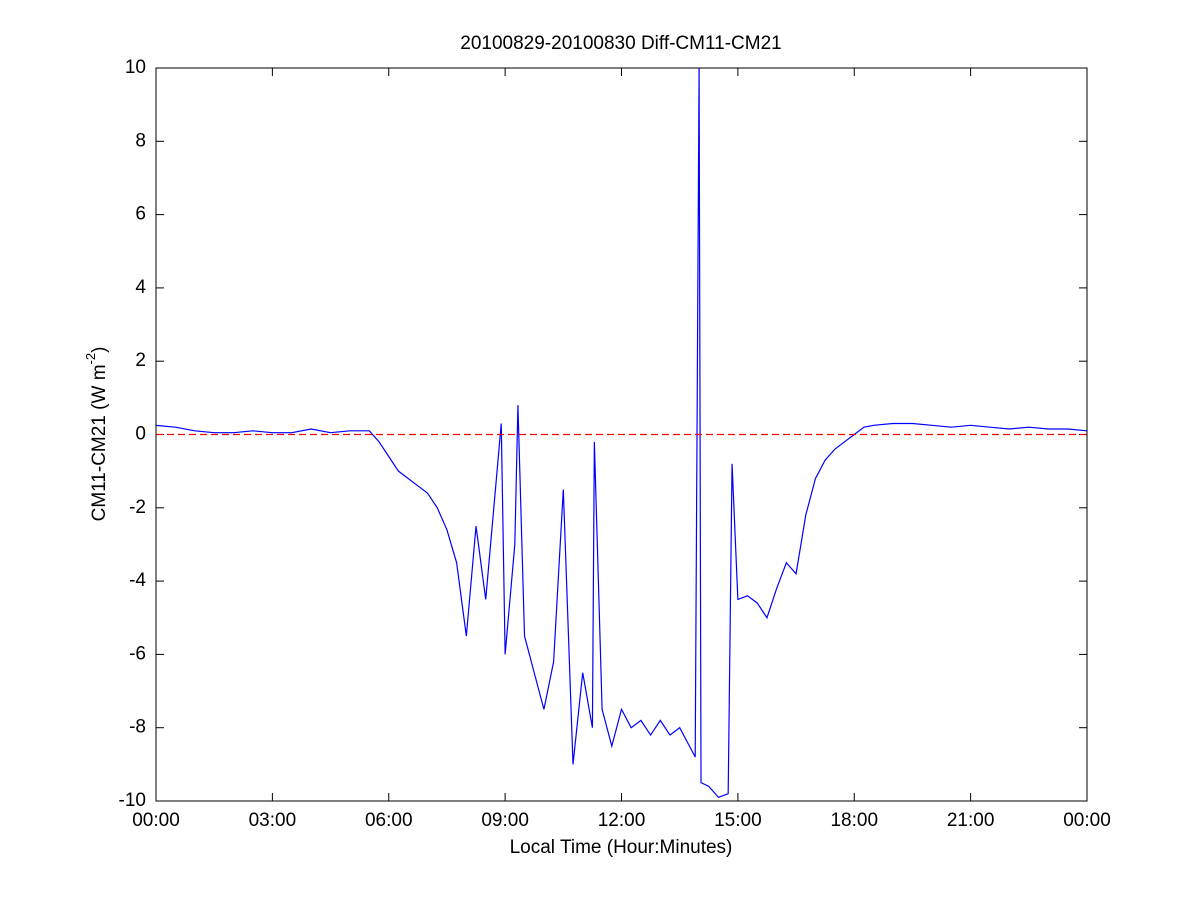 Image resolution: width=1201 pixels, height=901 pixels. I want to click on y-tick-label: -4, so click(137, 580).